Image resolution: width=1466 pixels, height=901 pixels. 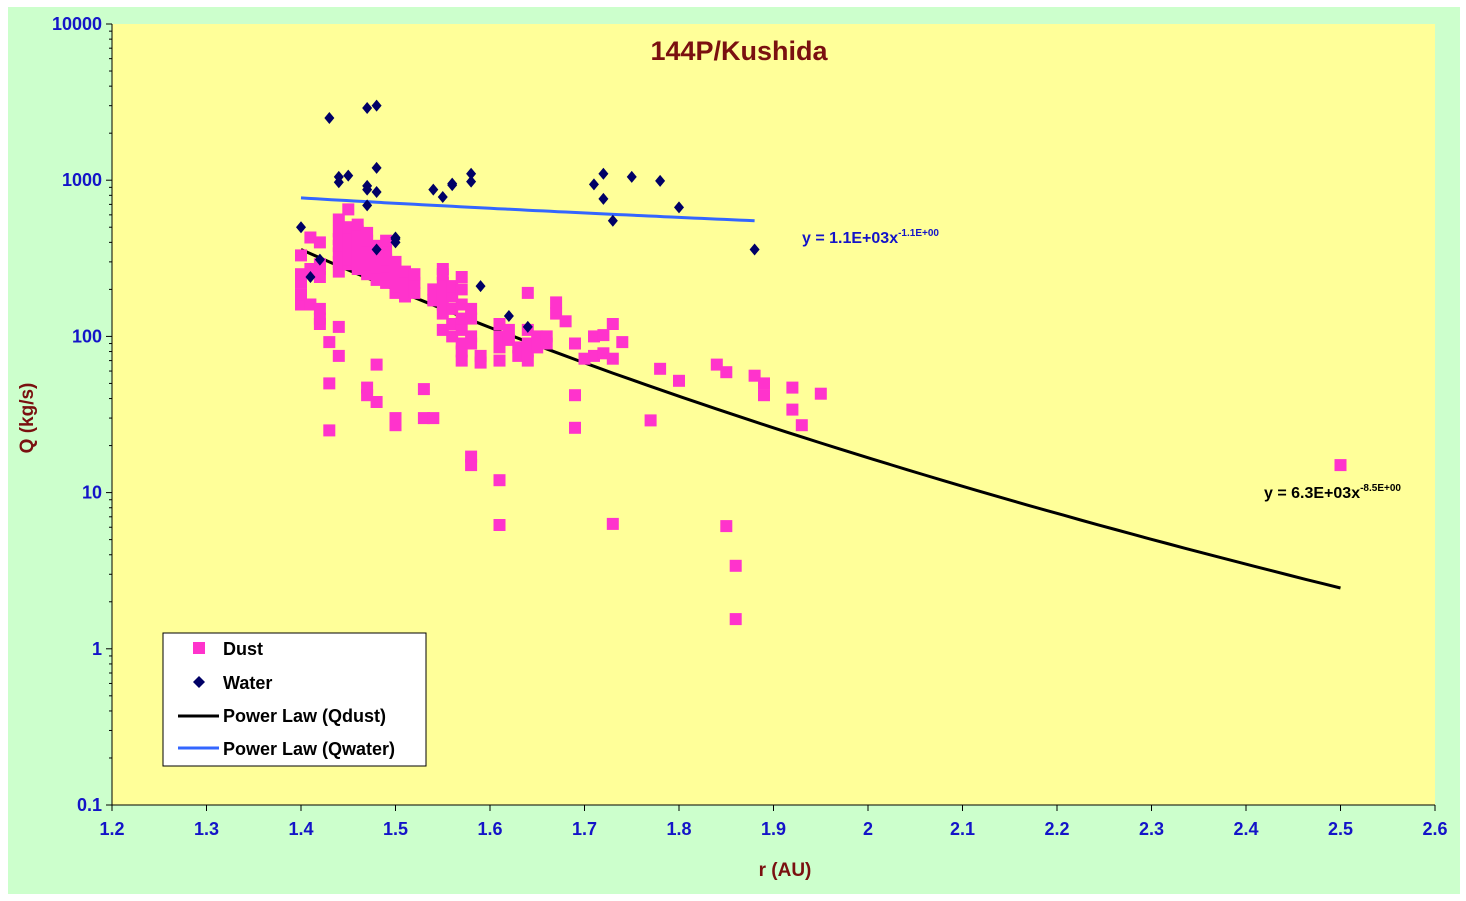 I want to click on legend-dust-marker, so click(x=199, y=648).